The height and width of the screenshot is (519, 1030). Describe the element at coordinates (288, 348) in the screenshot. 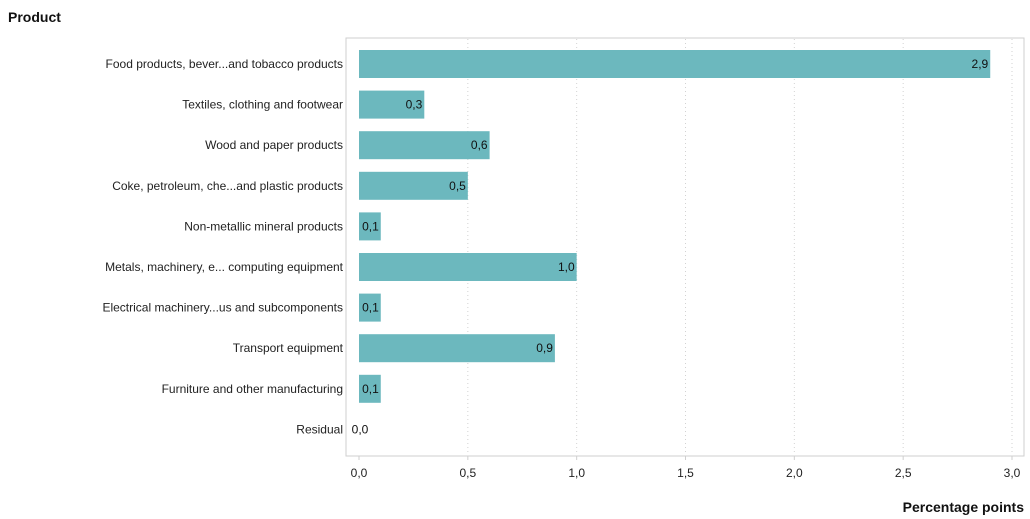

I see `category-label: Transport equipment` at that location.